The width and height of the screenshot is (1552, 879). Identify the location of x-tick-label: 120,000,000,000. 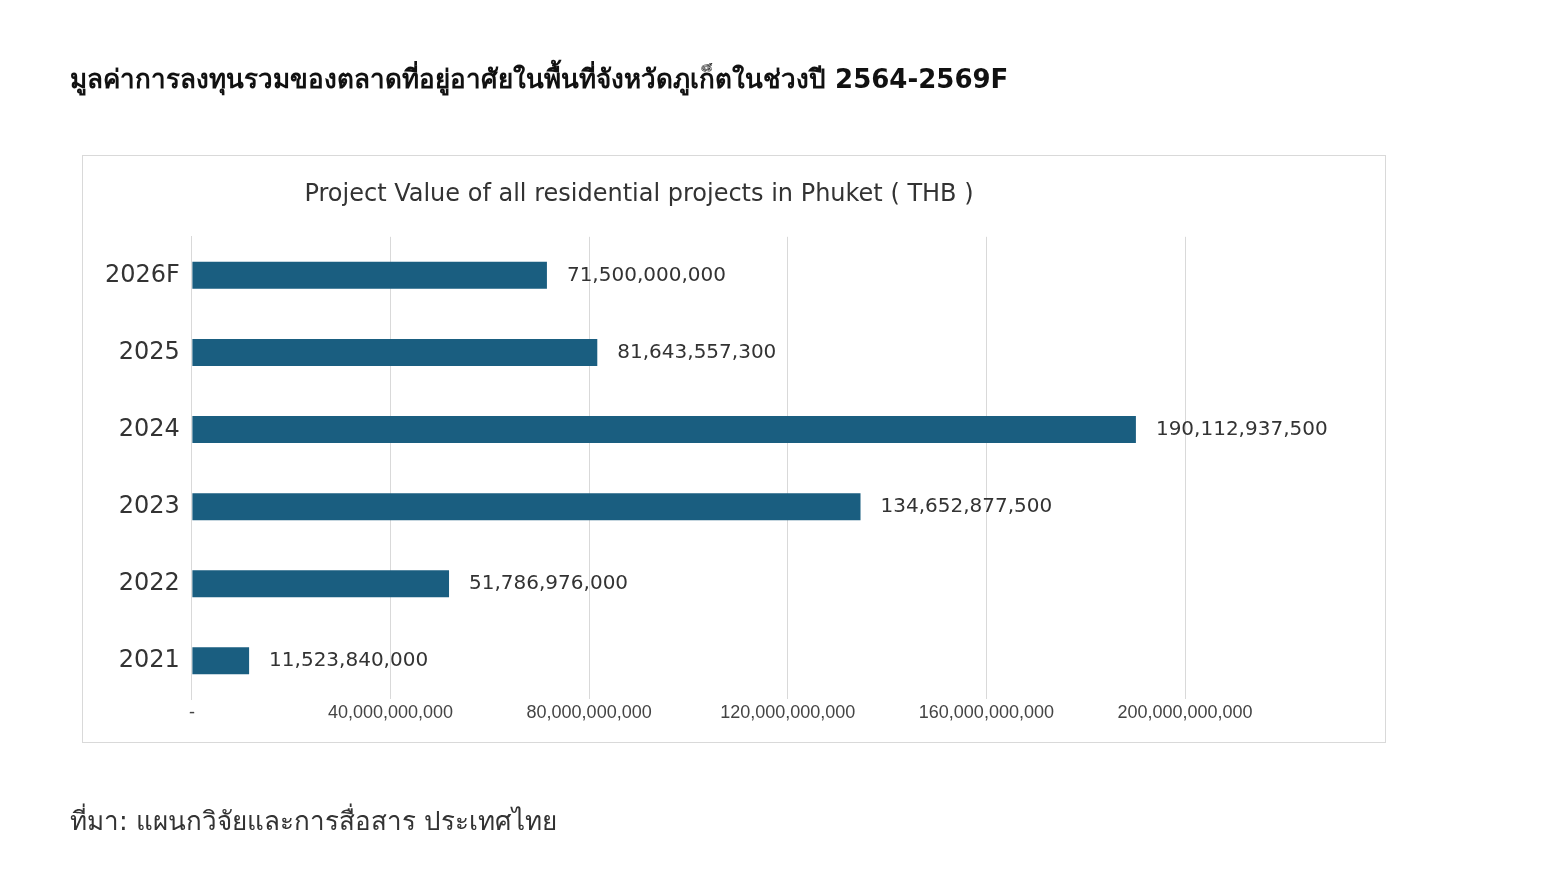
(788, 712).